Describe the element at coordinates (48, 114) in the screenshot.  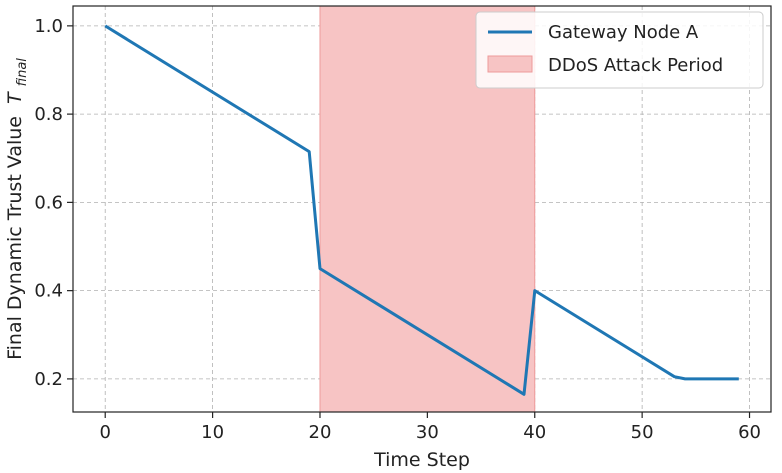
I see `y-tick-label: 0.8` at that location.